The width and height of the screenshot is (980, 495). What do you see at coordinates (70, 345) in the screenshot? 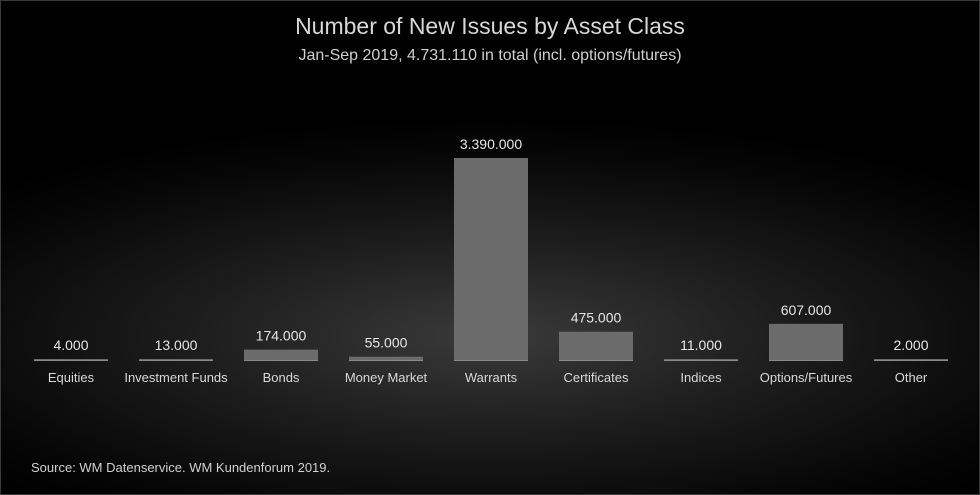
I see `value-label-equities: 4.000` at bounding box center [70, 345].